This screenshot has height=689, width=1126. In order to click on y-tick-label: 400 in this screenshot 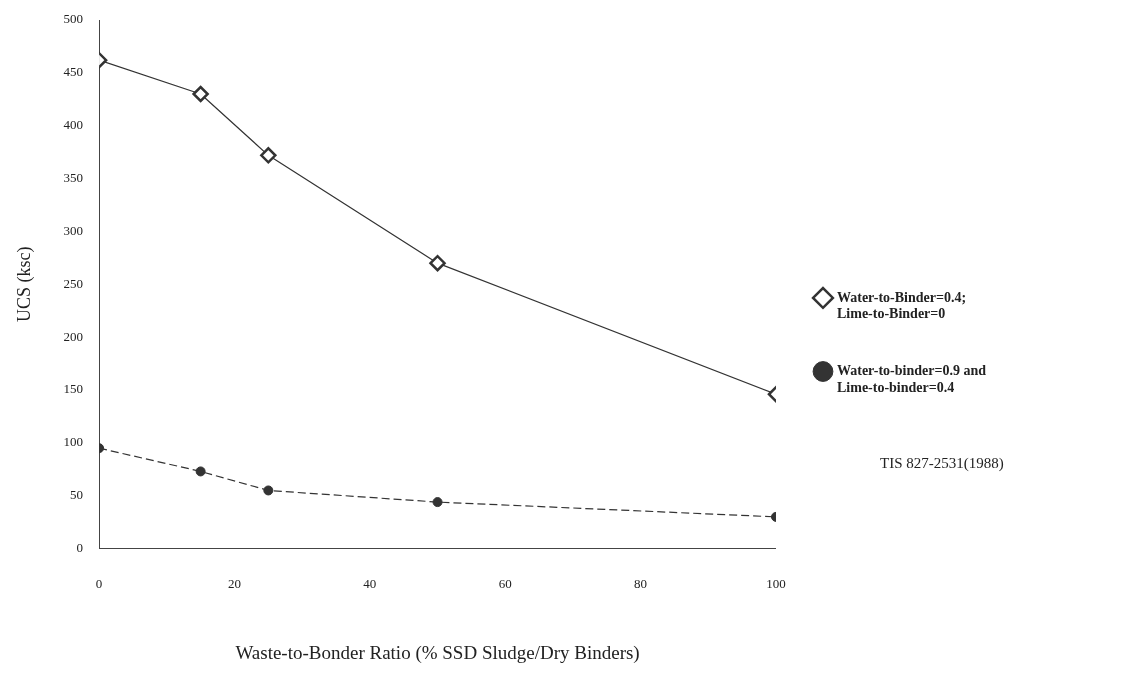, I will do `click(73, 125)`.